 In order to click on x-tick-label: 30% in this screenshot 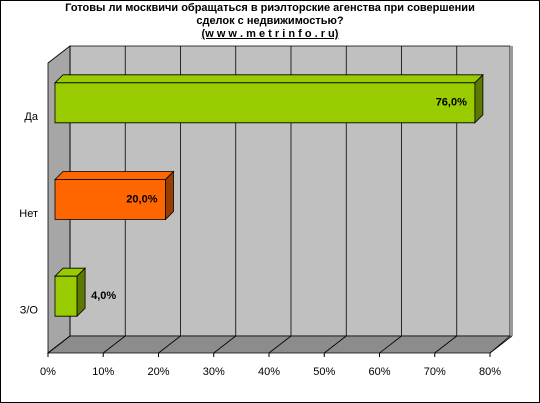, I will do `click(214, 372)`.